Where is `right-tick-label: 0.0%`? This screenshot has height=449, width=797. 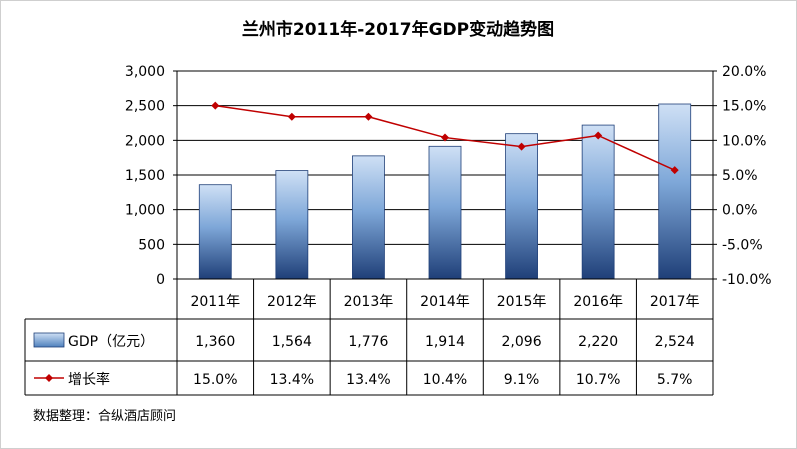 right-tick-label: 0.0% is located at coordinates (740, 211).